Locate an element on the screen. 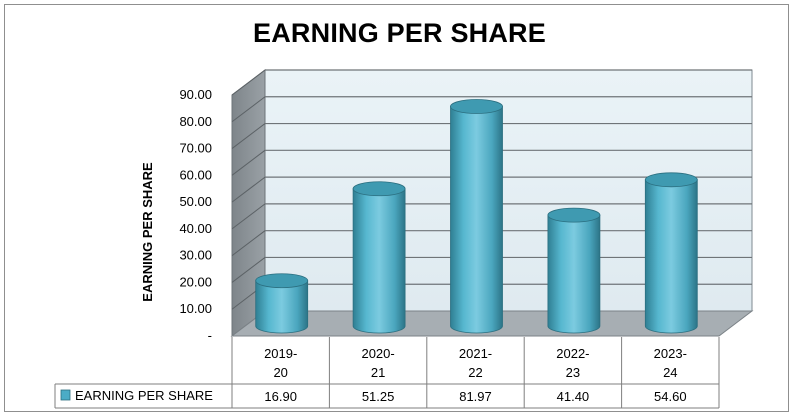 Image resolution: width=795 pixels, height=420 pixels. category-label: 2023- is located at coordinates (670, 353).